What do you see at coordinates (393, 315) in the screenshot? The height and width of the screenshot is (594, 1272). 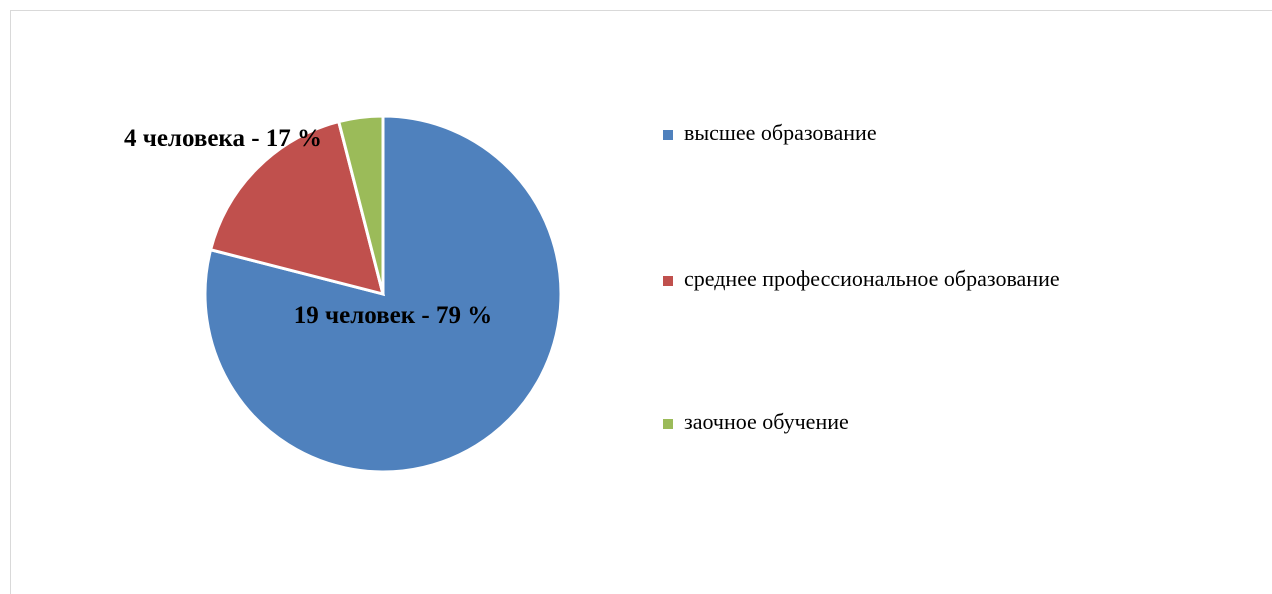 I see `data-label: 19 человек - 79 %` at bounding box center [393, 315].